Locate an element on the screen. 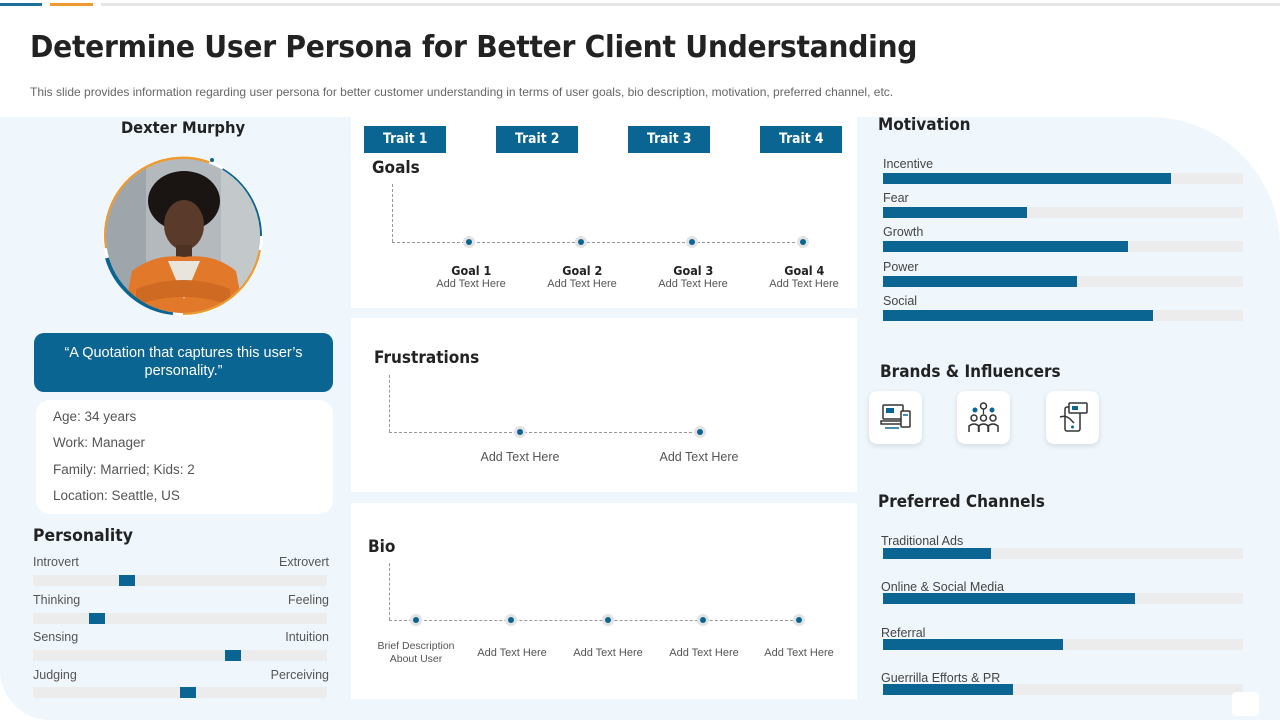 The image size is (1280, 720). personality-heading: Personality is located at coordinates (83, 536).